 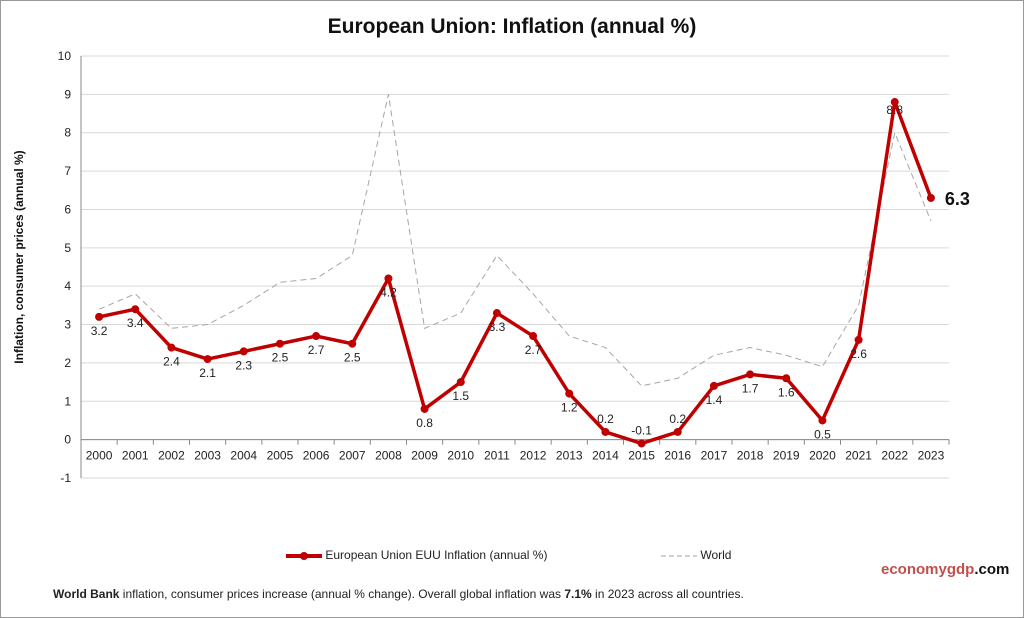 What do you see at coordinates (858, 354) in the screenshot?
I see `data-label: 2.6` at bounding box center [858, 354].